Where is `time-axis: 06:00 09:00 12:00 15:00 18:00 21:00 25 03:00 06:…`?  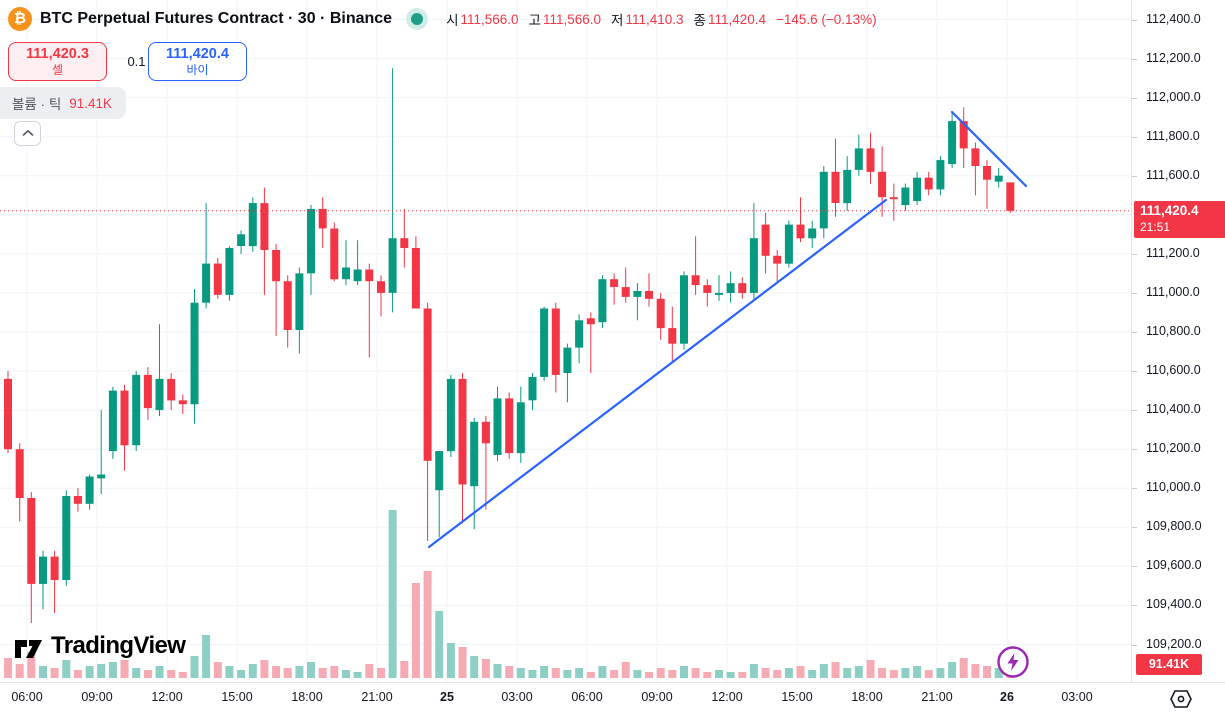
time-axis: 06:00 09:00 12:00 15:00 18:00 21:00 25 03:00 06:… is located at coordinates (612, 697).